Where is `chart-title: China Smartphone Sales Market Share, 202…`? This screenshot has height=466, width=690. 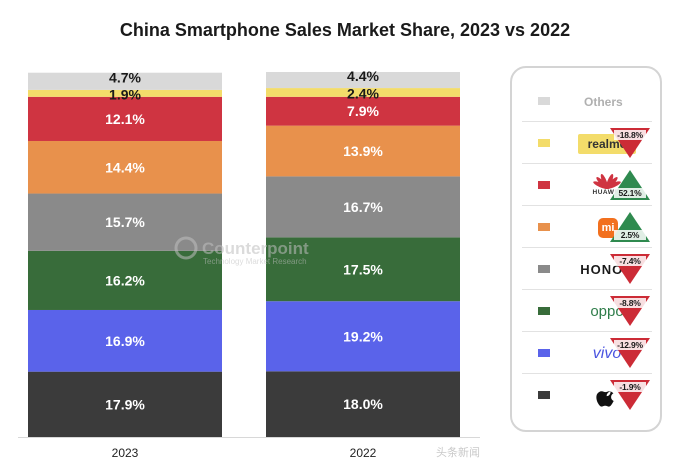 chart-title: China Smartphone Sales Market Share, 202… is located at coordinates (345, 30).